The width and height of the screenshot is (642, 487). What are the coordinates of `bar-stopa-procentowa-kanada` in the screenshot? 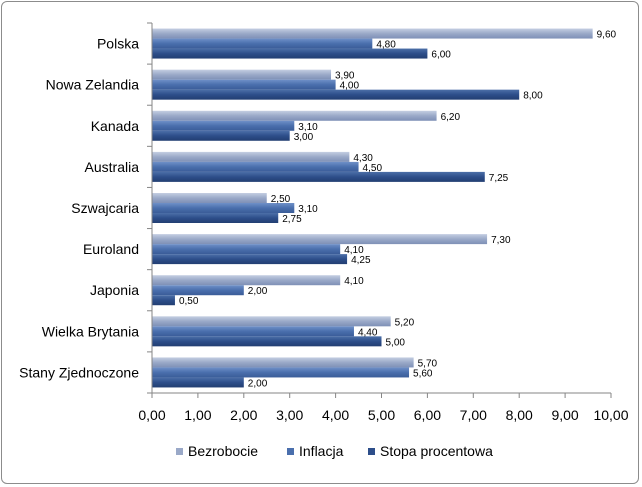 It's located at (221, 135).